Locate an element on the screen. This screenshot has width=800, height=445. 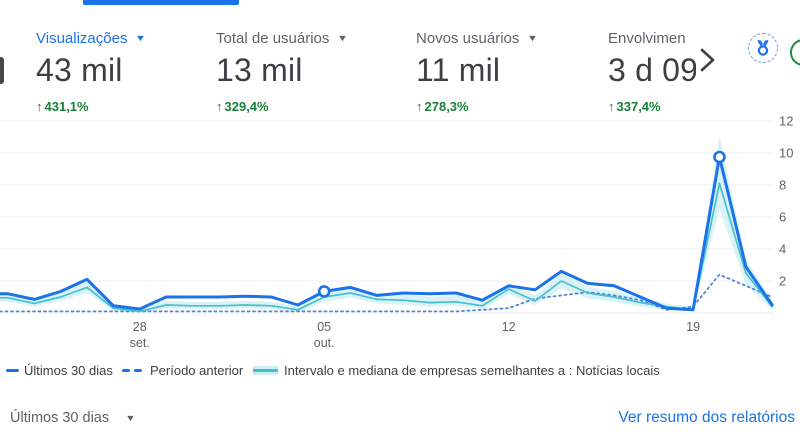
x-axis-label: 05 is located at coordinates (324, 327).